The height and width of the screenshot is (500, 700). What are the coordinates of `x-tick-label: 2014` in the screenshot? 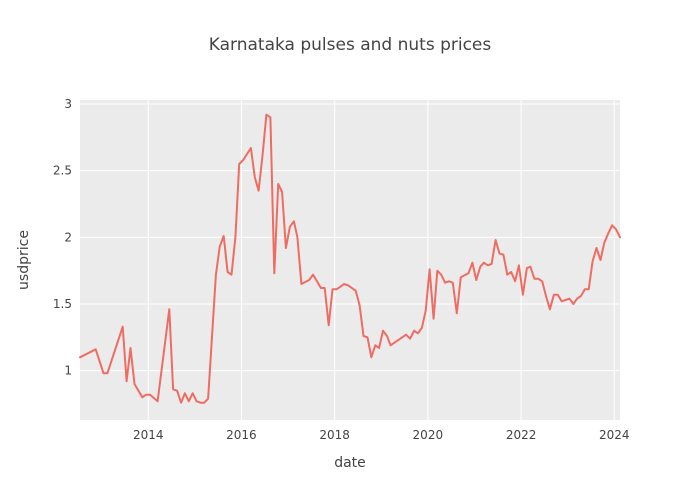 It's located at (148, 435).